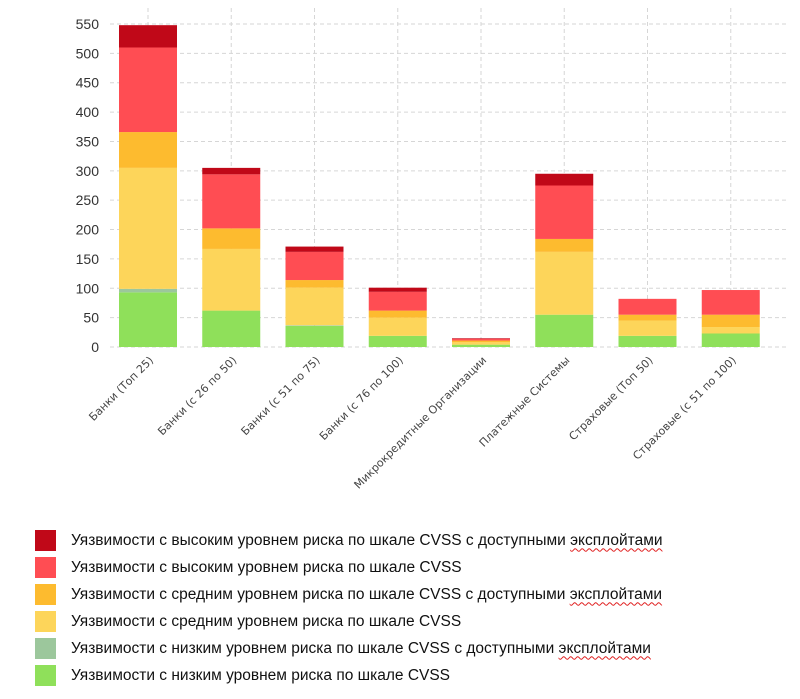 Image resolution: width=800 pixels, height=699 pixels. I want to click on y-axis: 0 50 100 150 200 250 300 350 400 450 500 550, so click(88, 185).